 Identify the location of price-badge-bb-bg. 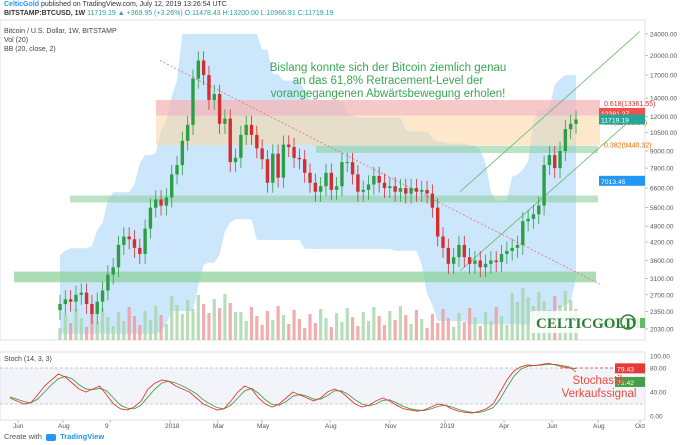
(622, 180).